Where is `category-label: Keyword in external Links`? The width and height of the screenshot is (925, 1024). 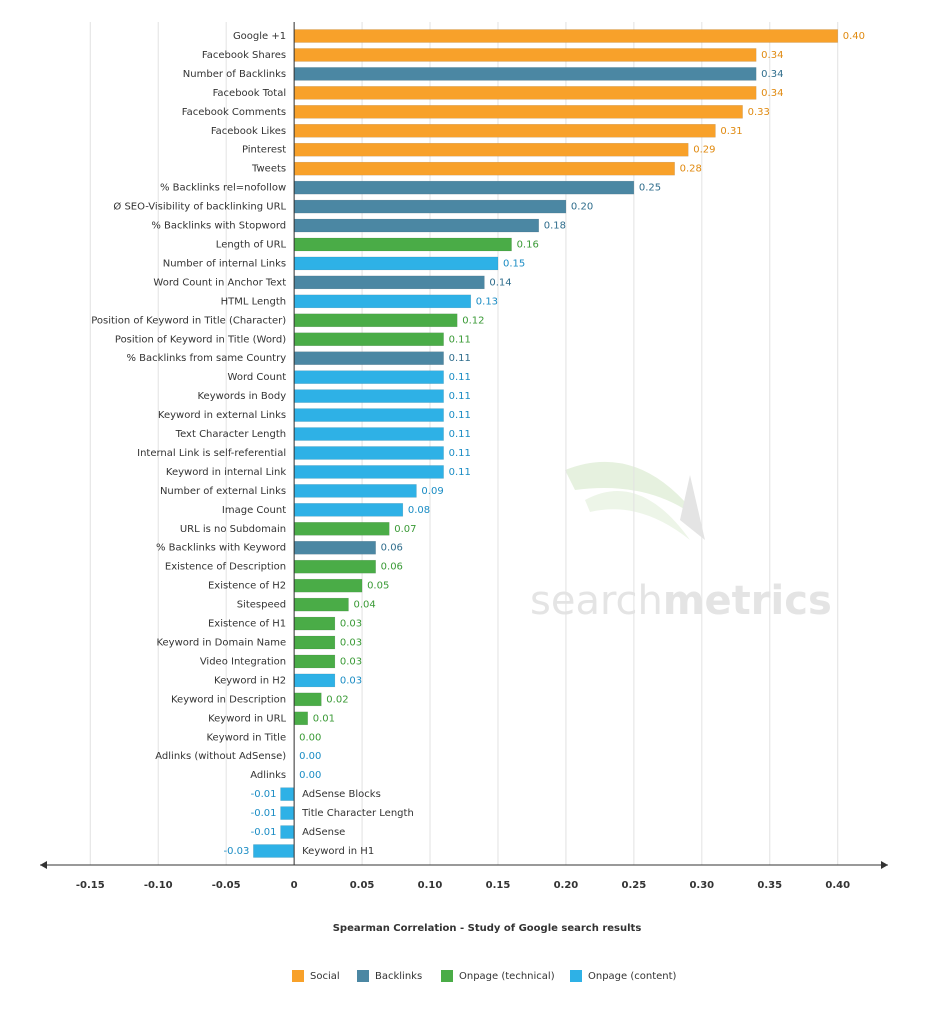 category-label: Keyword in external Links is located at coordinates (222, 415).